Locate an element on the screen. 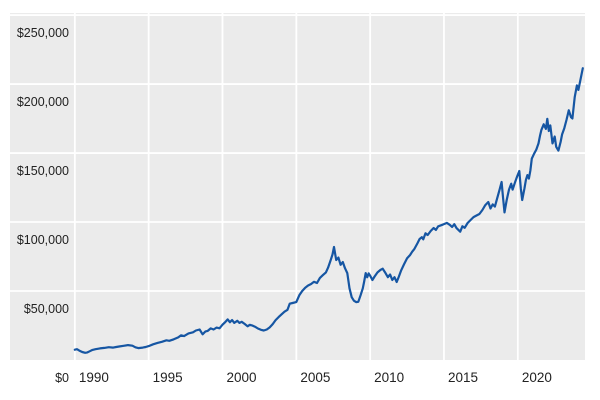 This screenshot has height=400, width=600. x-tick-label: 1995 is located at coordinates (168, 377).